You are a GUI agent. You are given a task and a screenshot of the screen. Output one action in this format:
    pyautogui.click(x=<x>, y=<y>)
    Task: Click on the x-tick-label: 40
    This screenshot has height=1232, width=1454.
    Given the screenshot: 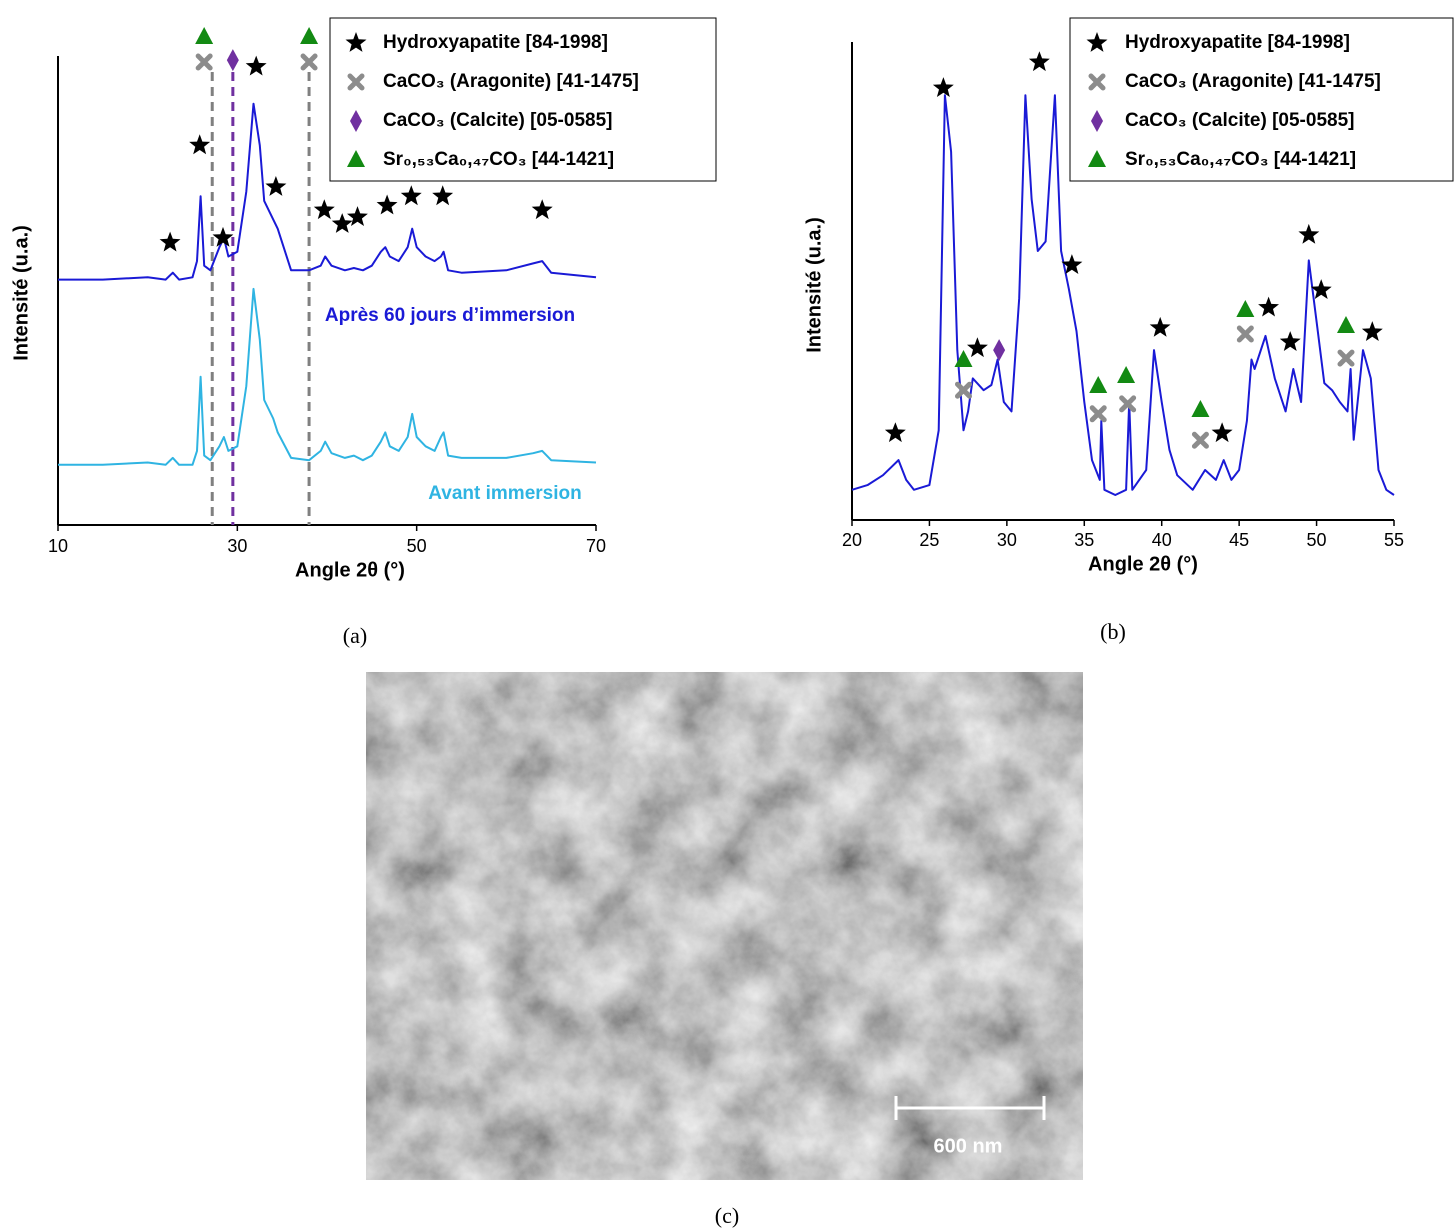 What is the action you would take?
    pyautogui.click(x=1162, y=540)
    